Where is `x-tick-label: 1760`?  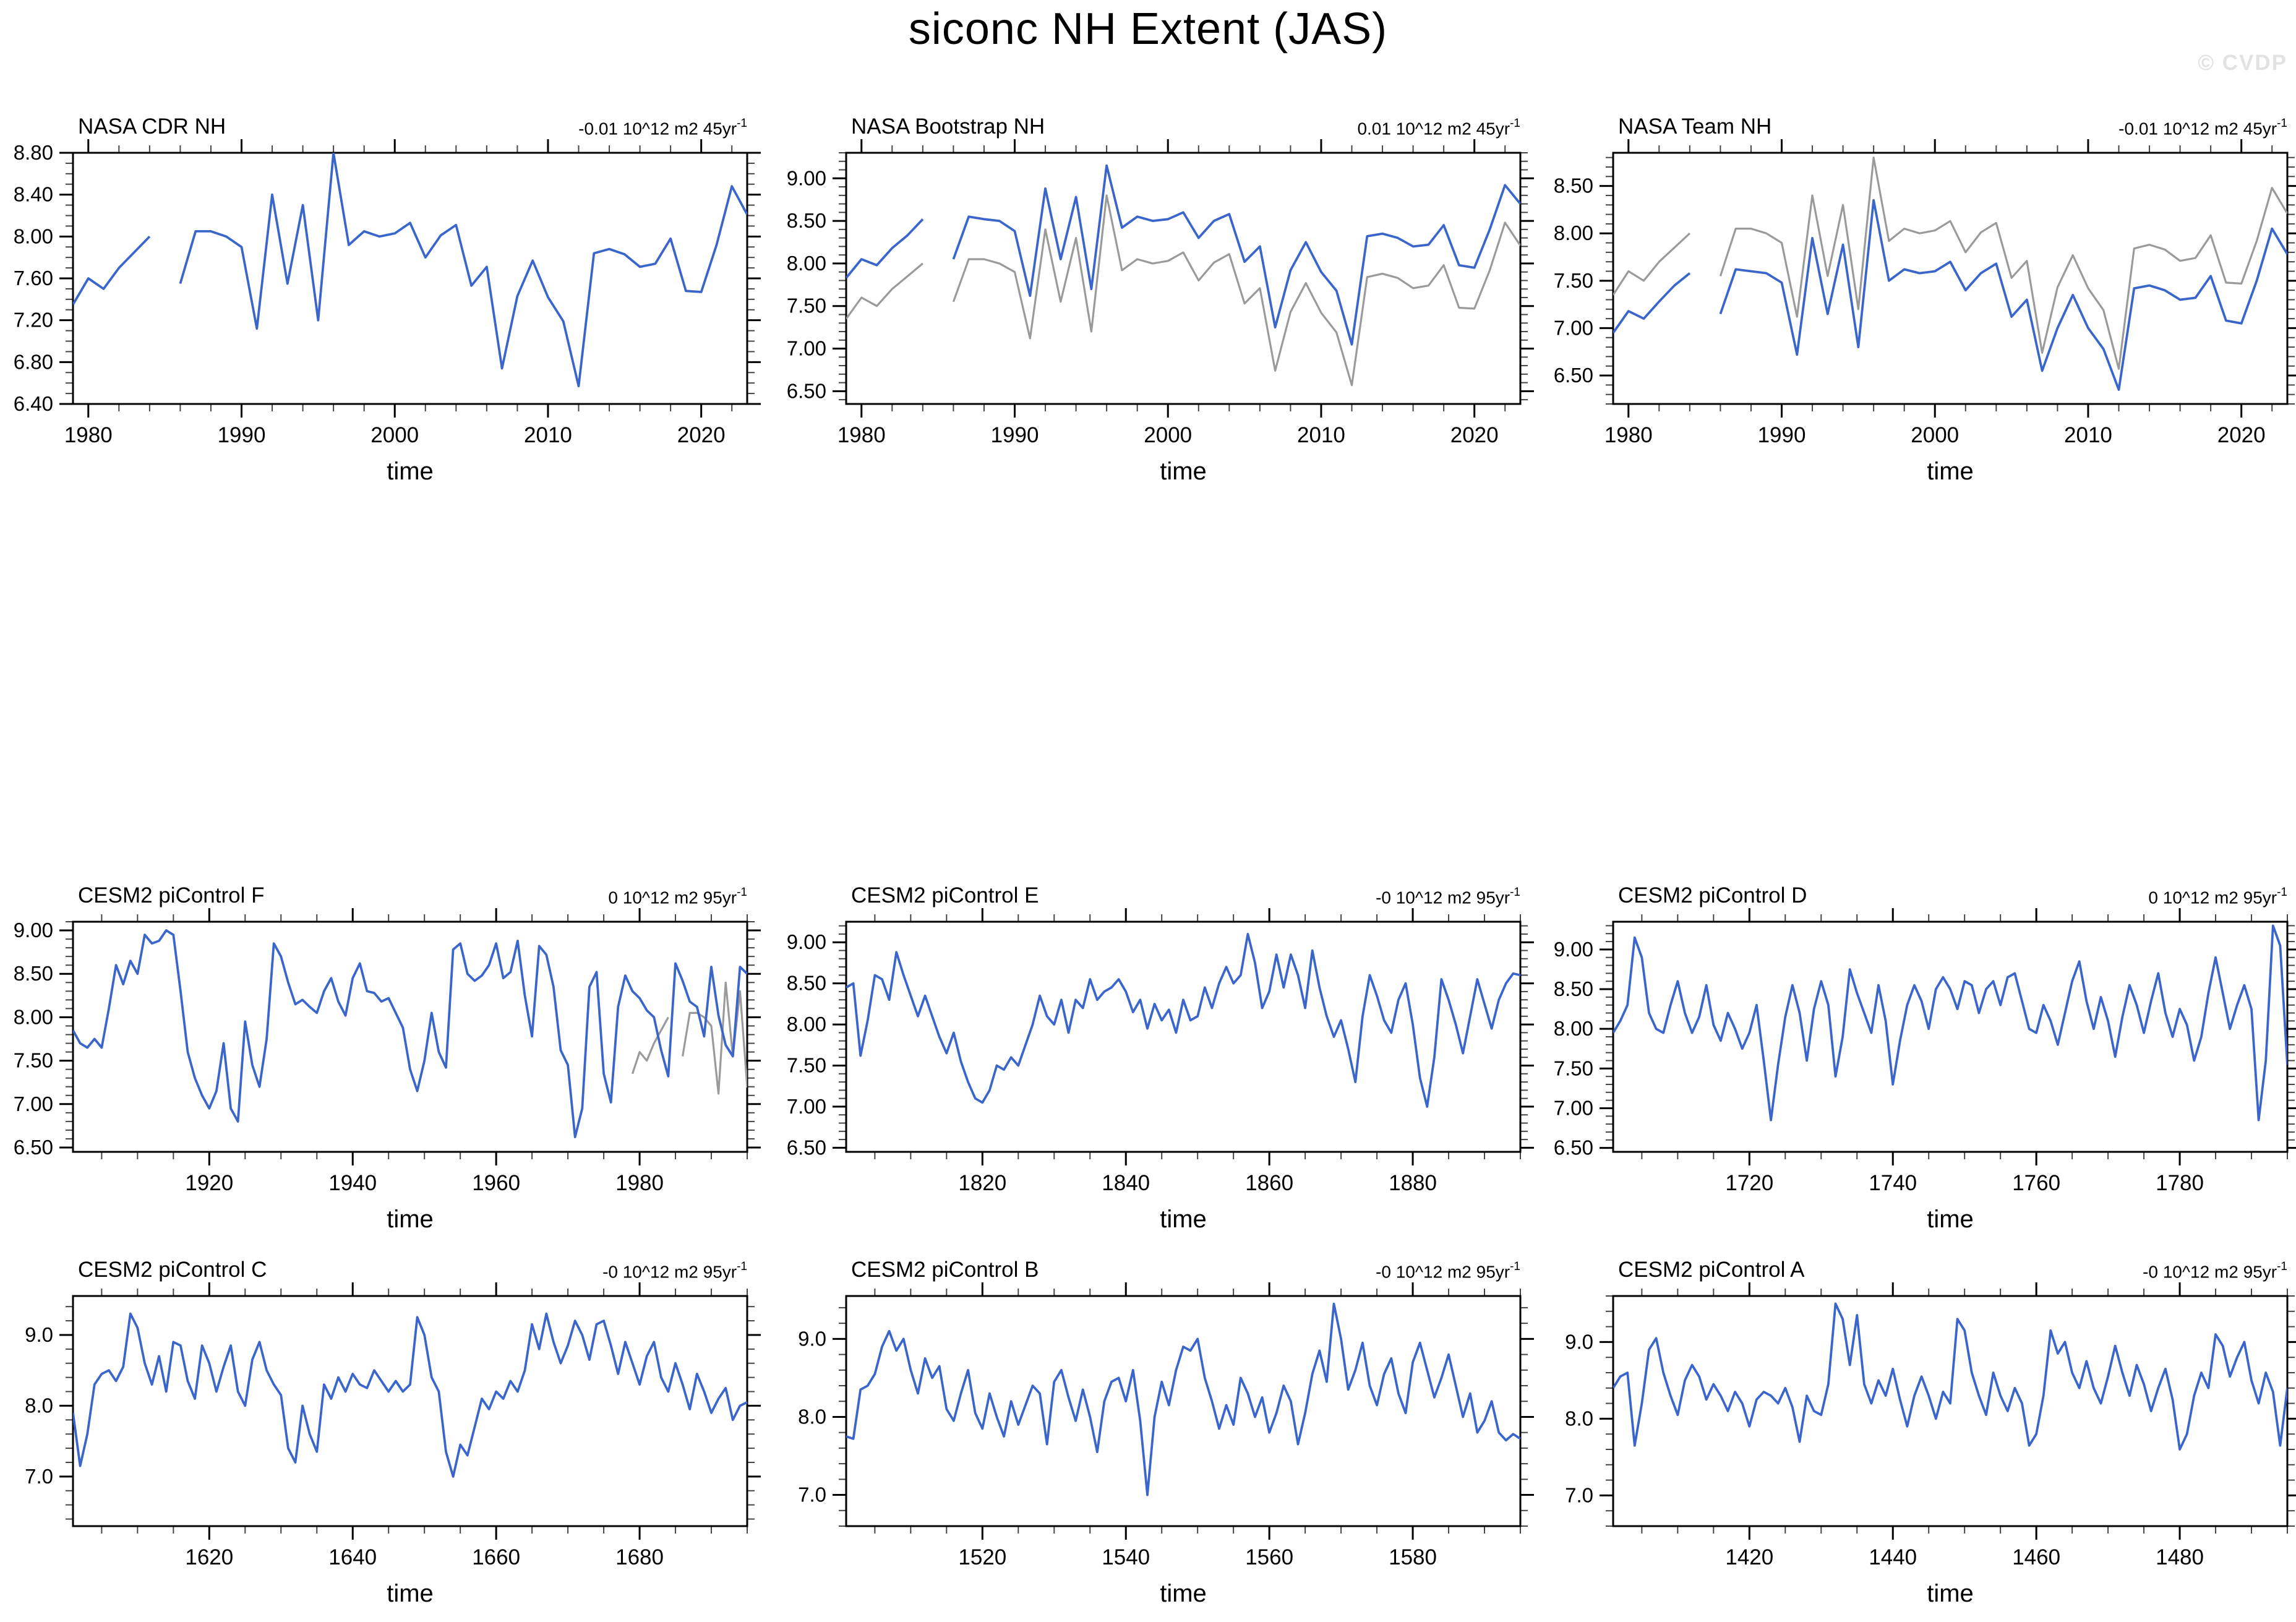 x-tick-label: 1760 is located at coordinates (2036, 1183).